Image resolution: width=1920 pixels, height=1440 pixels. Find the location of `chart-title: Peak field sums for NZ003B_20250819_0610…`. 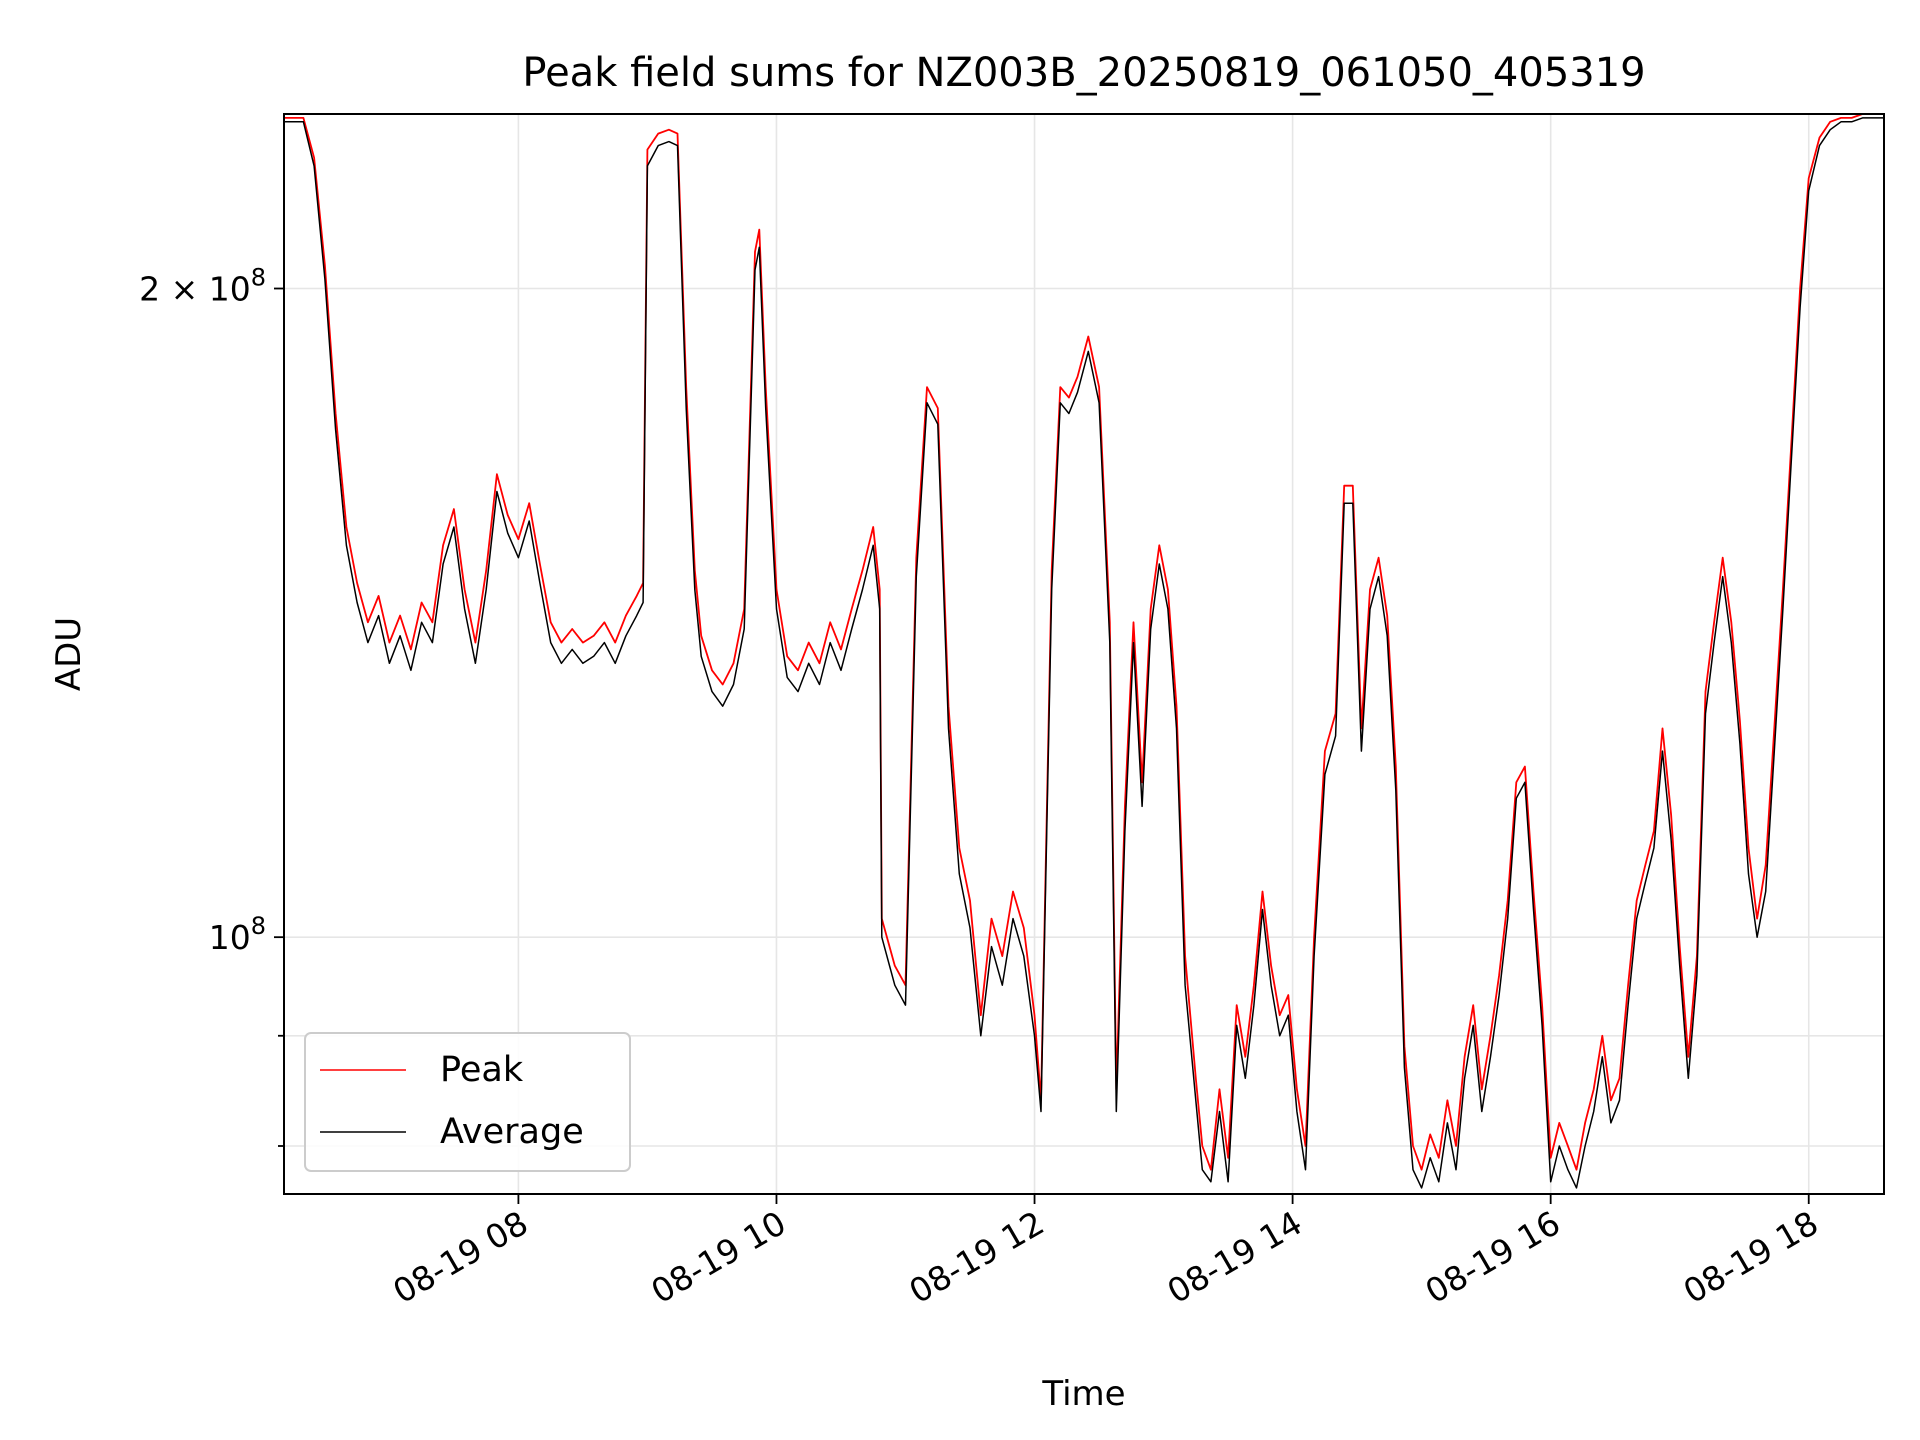

chart-title: Peak field sums for NZ003B_20250819_0610… is located at coordinates (1083, 73).